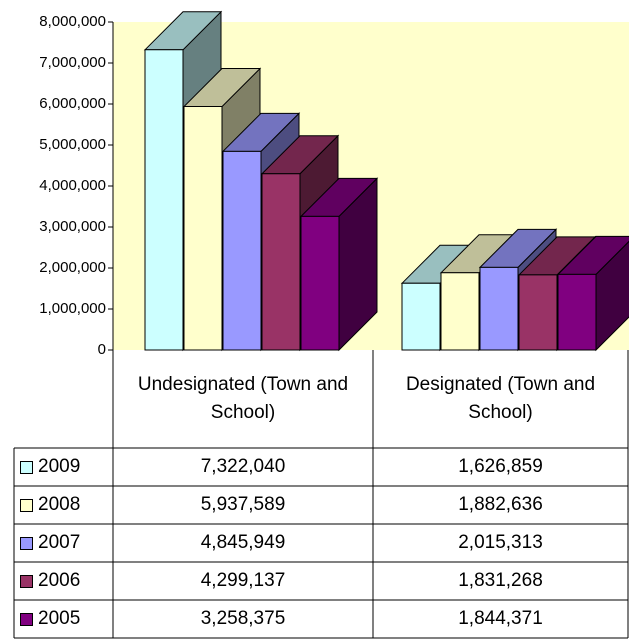  Describe the element at coordinates (72, 21) in the screenshot. I see `y-tick-label: 8,000,000` at that location.